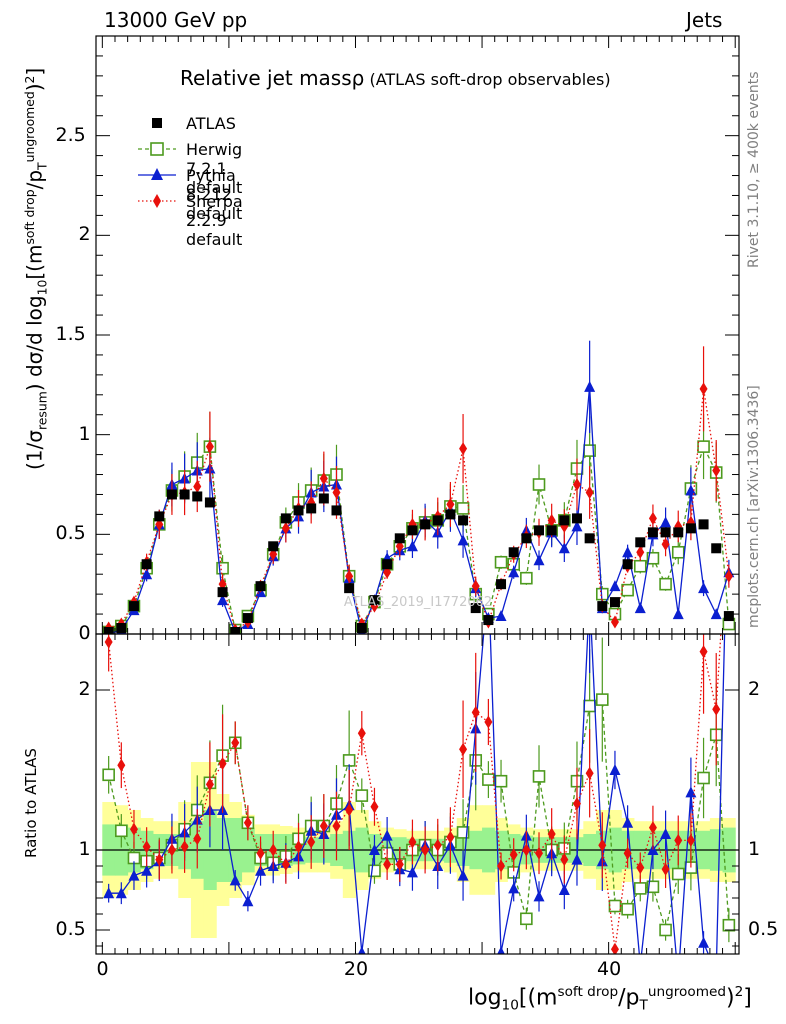 This screenshot has width=786, height=1024. Describe the element at coordinates (84, 633) in the screenshot. I see `y-tick-label-main: 0` at that location.